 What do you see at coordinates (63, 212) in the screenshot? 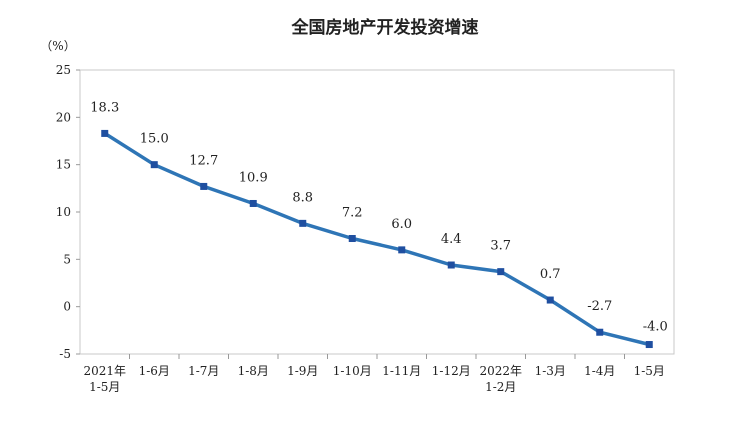
I see `y-tick-label: 10` at bounding box center [63, 212].